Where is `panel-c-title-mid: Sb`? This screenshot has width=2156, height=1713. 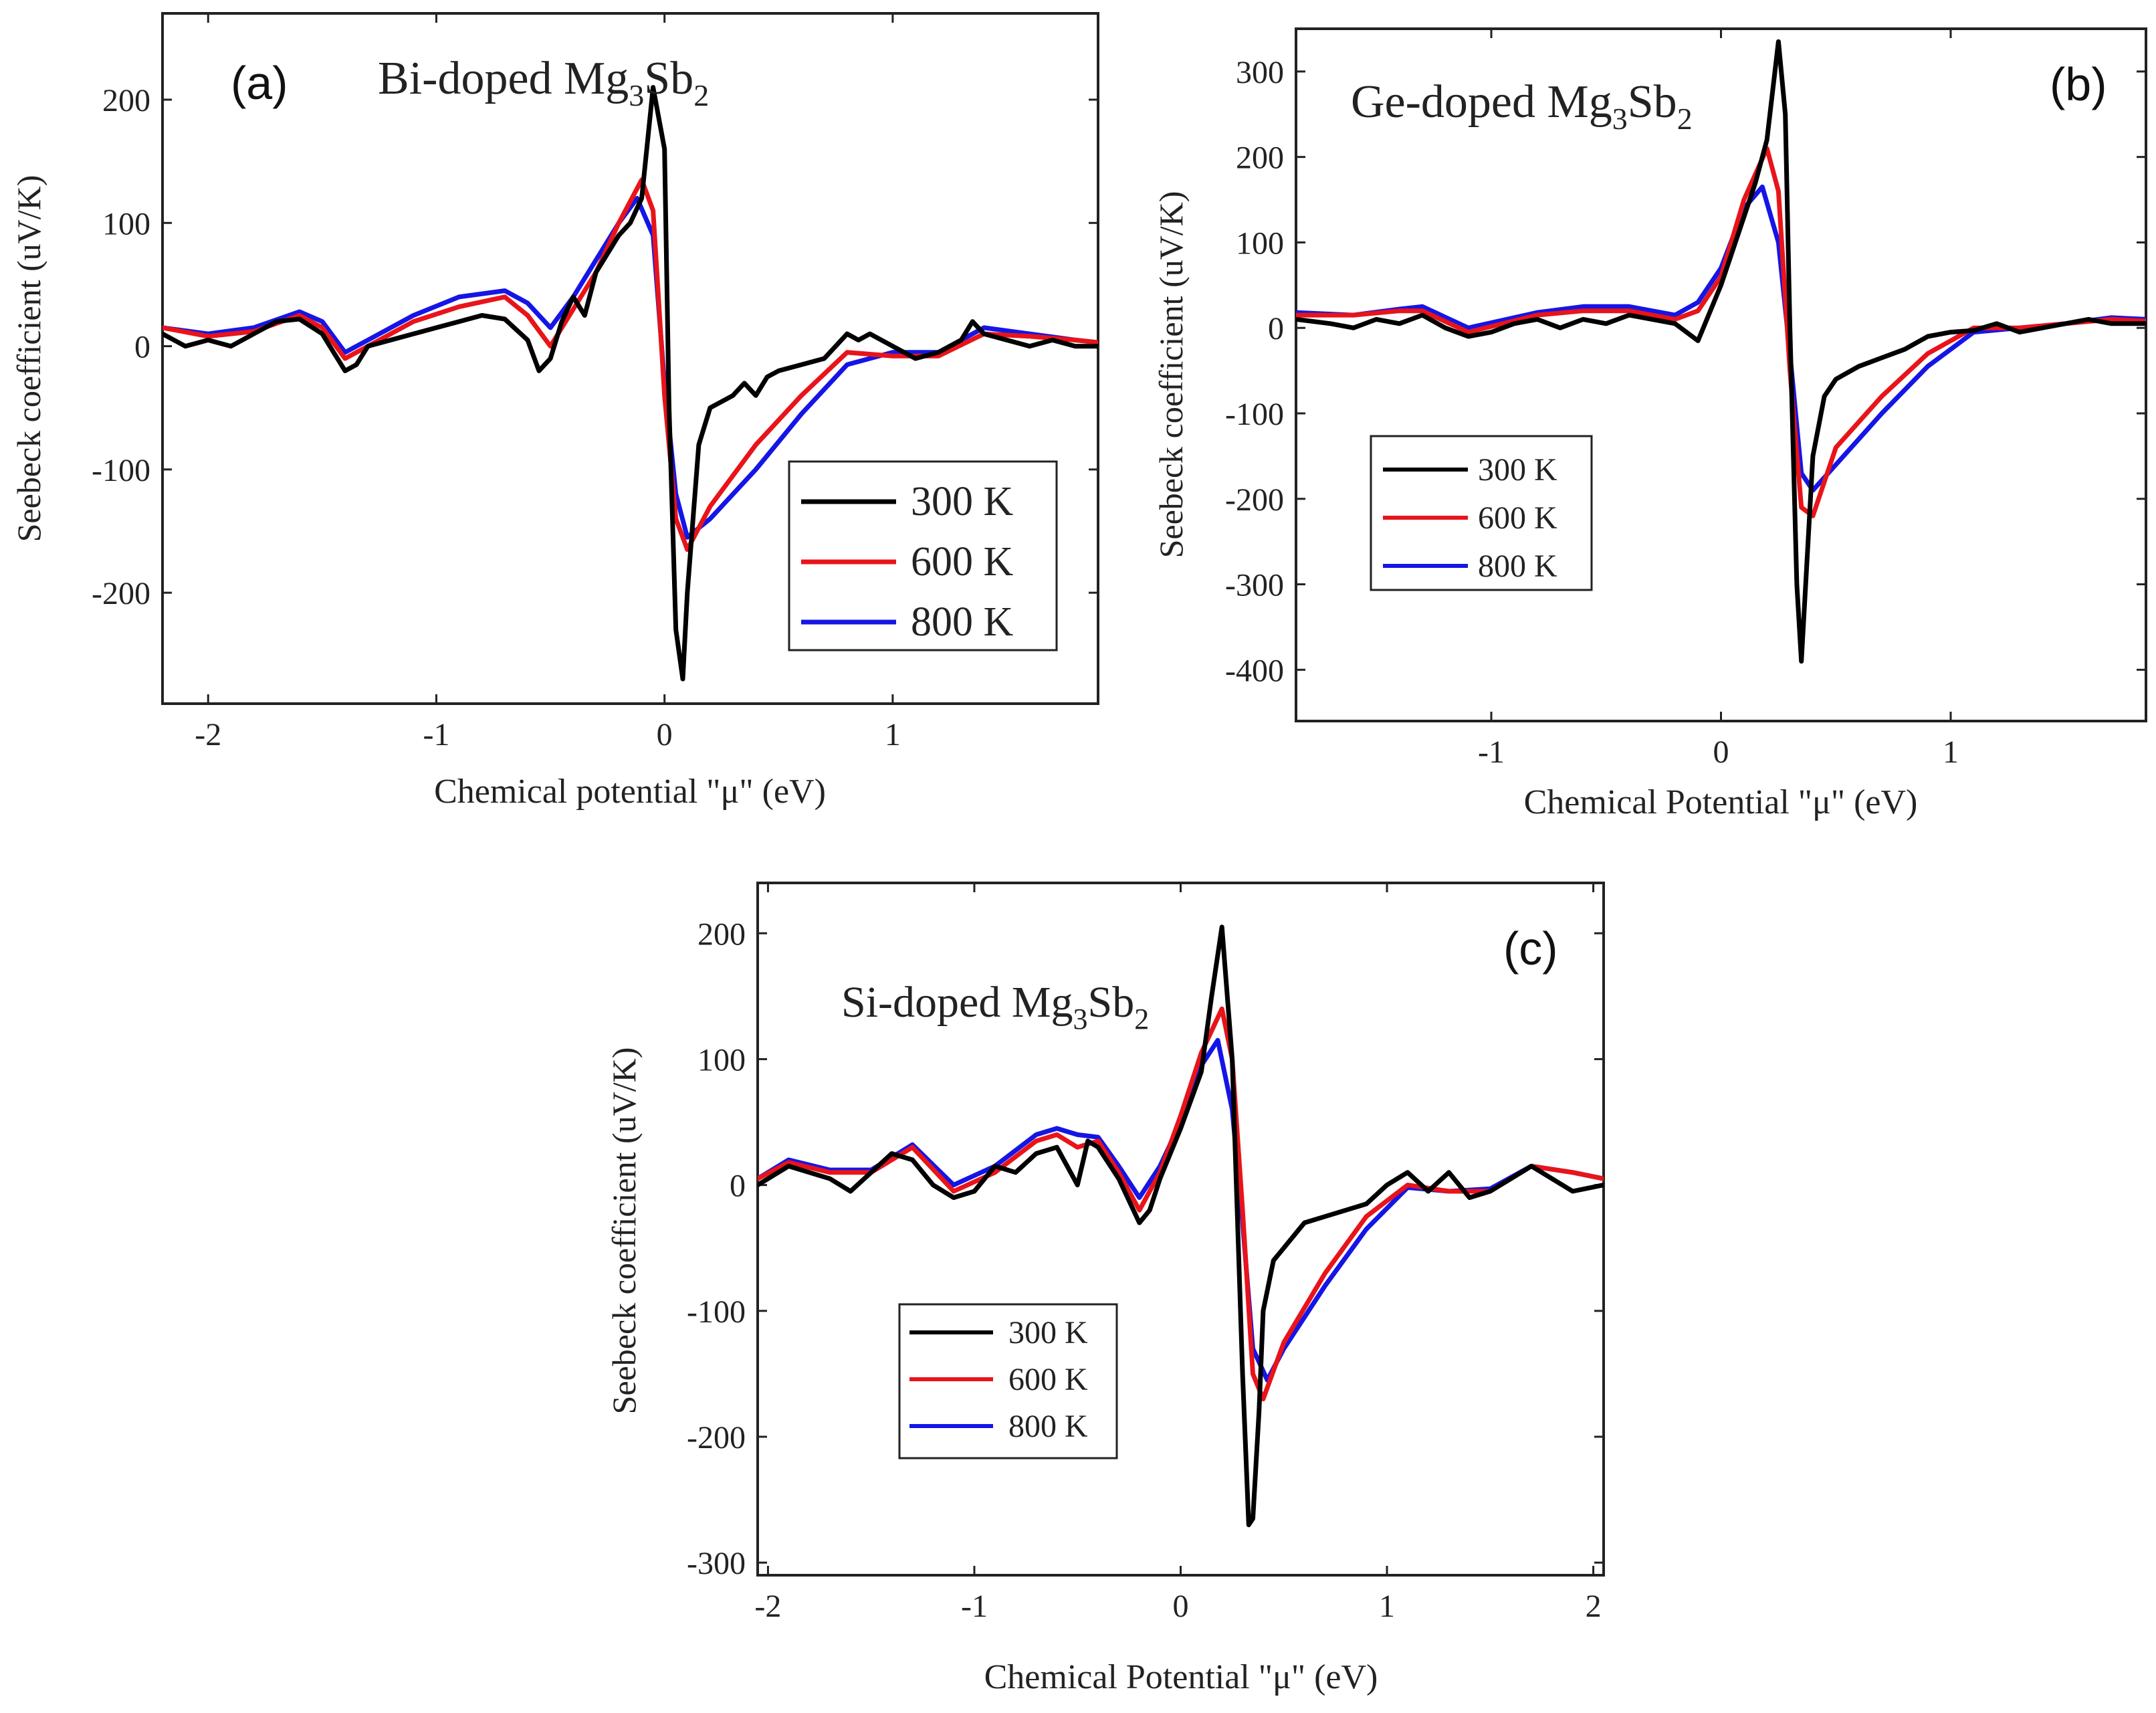
panel-c-title-mid: Sb is located at coordinates (1112, 1002).